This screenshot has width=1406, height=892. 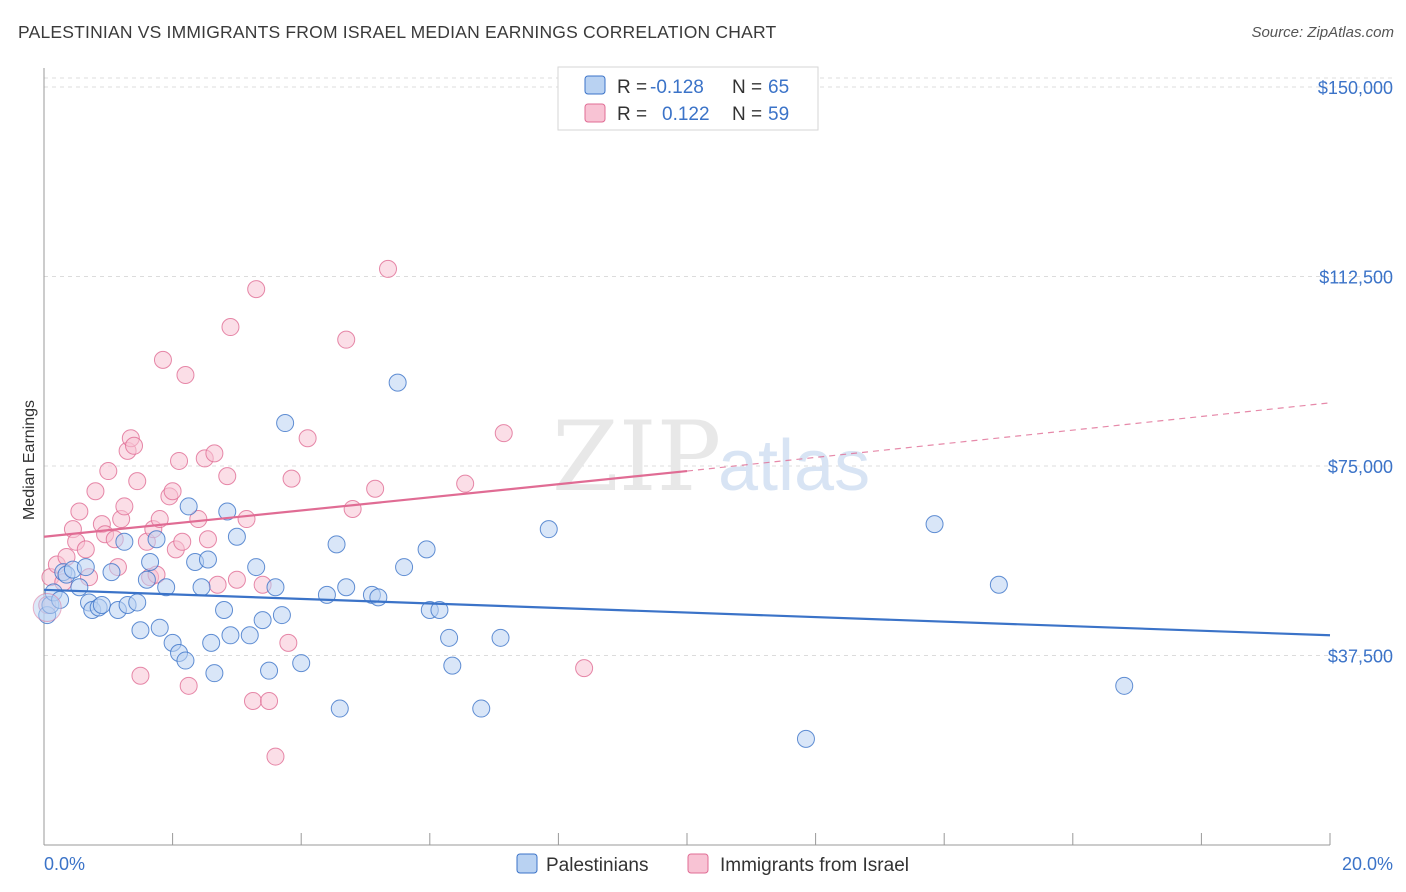 What do you see at coordinates (747, 114) in the screenshot?
I see `legend-n-label-2: N =` at bounding box center [747, 114].